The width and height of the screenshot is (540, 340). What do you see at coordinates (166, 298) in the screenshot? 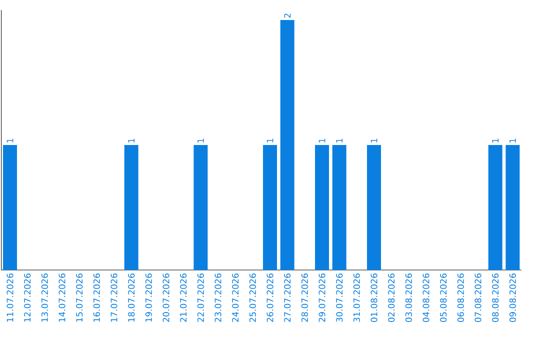
I see `x-tick-label: 20.07.2026` at bounding box center [166, 298].